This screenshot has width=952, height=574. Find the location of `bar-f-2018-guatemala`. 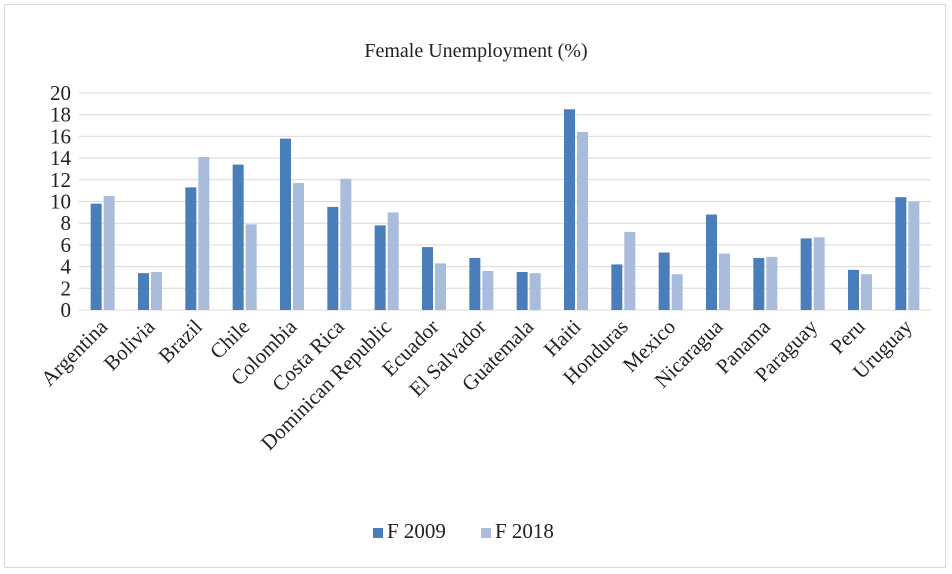

bar-f-2018-guatemala is located at coordinates (535, 291).